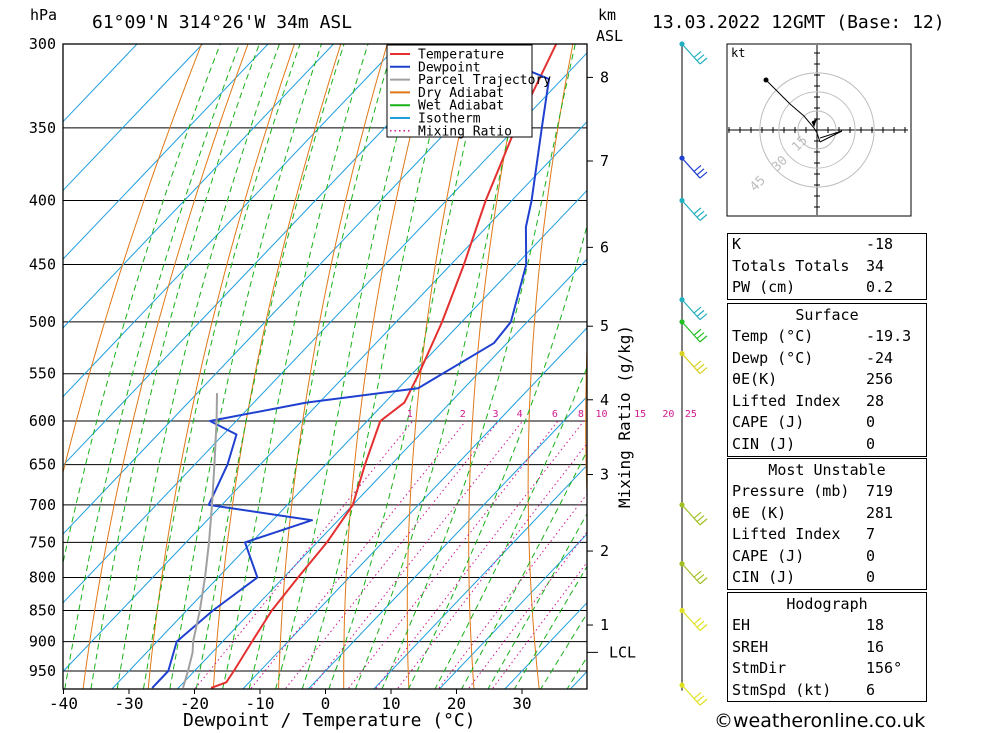  I want to click on pressure-tick-label: 950, so click(42, 671).